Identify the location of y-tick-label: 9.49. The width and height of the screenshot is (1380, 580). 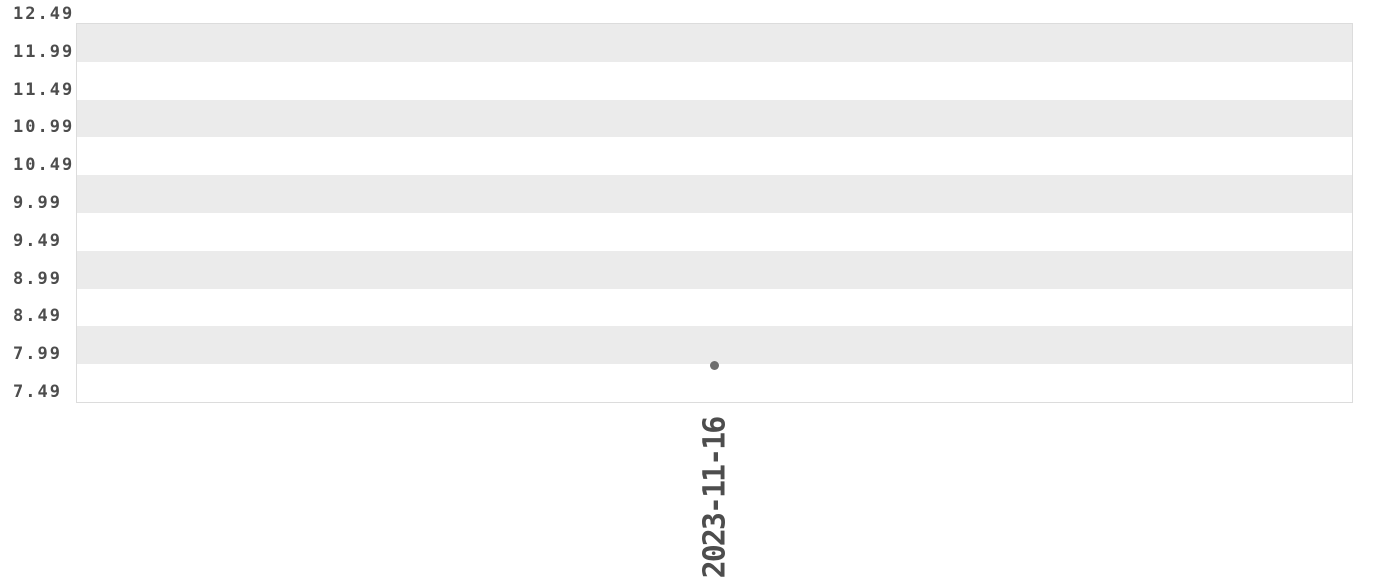
(37, 240).